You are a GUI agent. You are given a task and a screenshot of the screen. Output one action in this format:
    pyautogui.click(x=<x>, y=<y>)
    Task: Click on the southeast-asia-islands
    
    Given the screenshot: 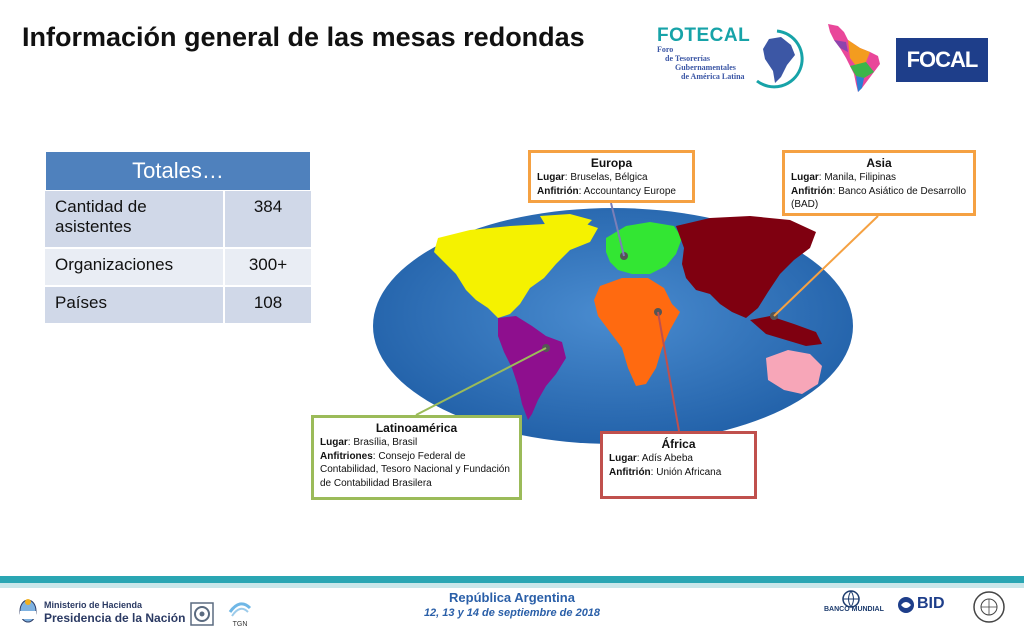 What is the action you would take?
    pyautogui.click(x=786, y=331)
    